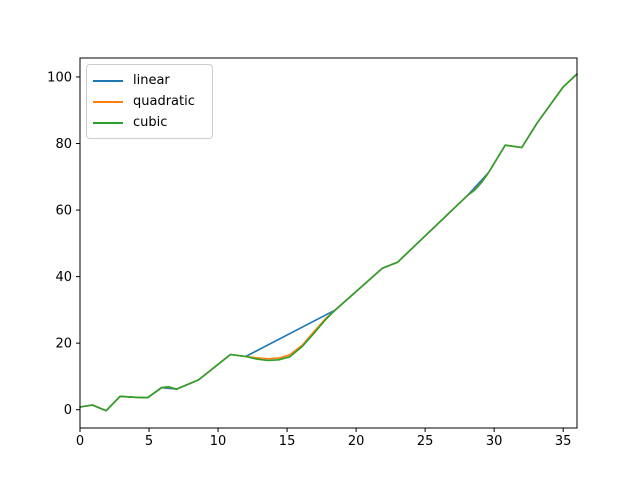 The height and width of the screenshot is (480, 640). Describe the element at coordinates (108, 101) in the screenshot. I see `legend-line-sample-quadratic` at that location.